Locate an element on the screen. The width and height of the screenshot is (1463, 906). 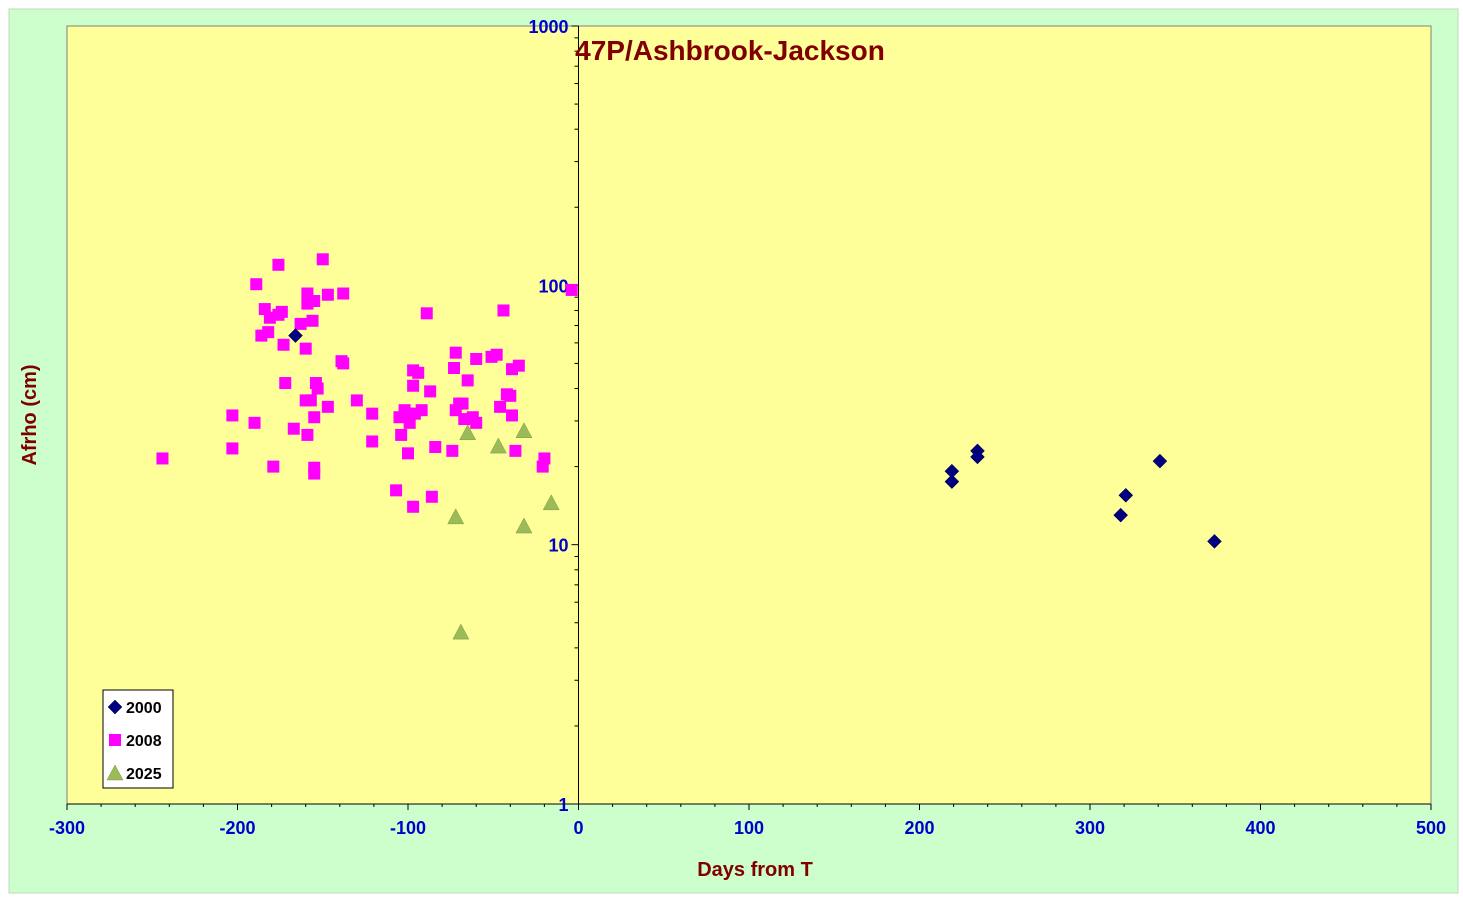
legend: 2000 2008 2025 is located at coordinates (138, 739).